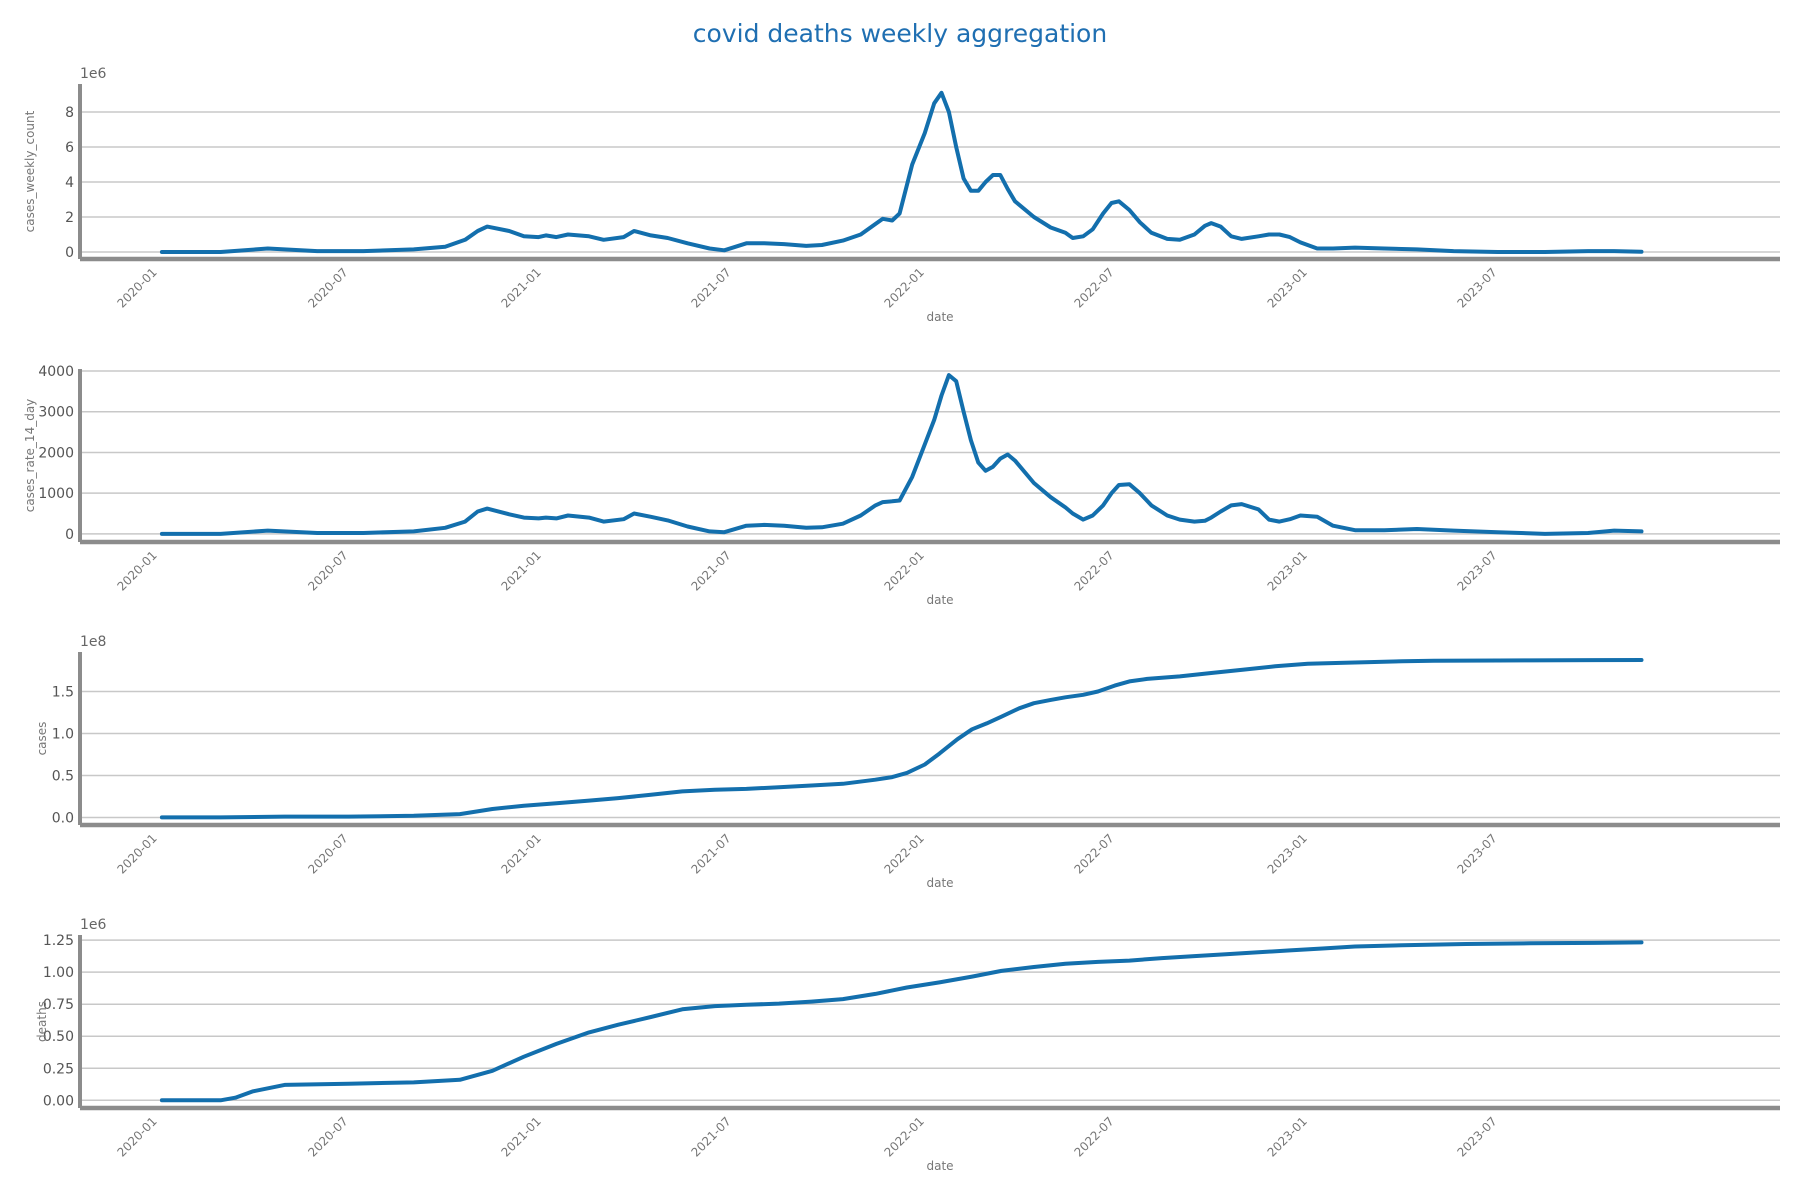  I want to click on y-tick-label: 1.5, so click(63, 692).